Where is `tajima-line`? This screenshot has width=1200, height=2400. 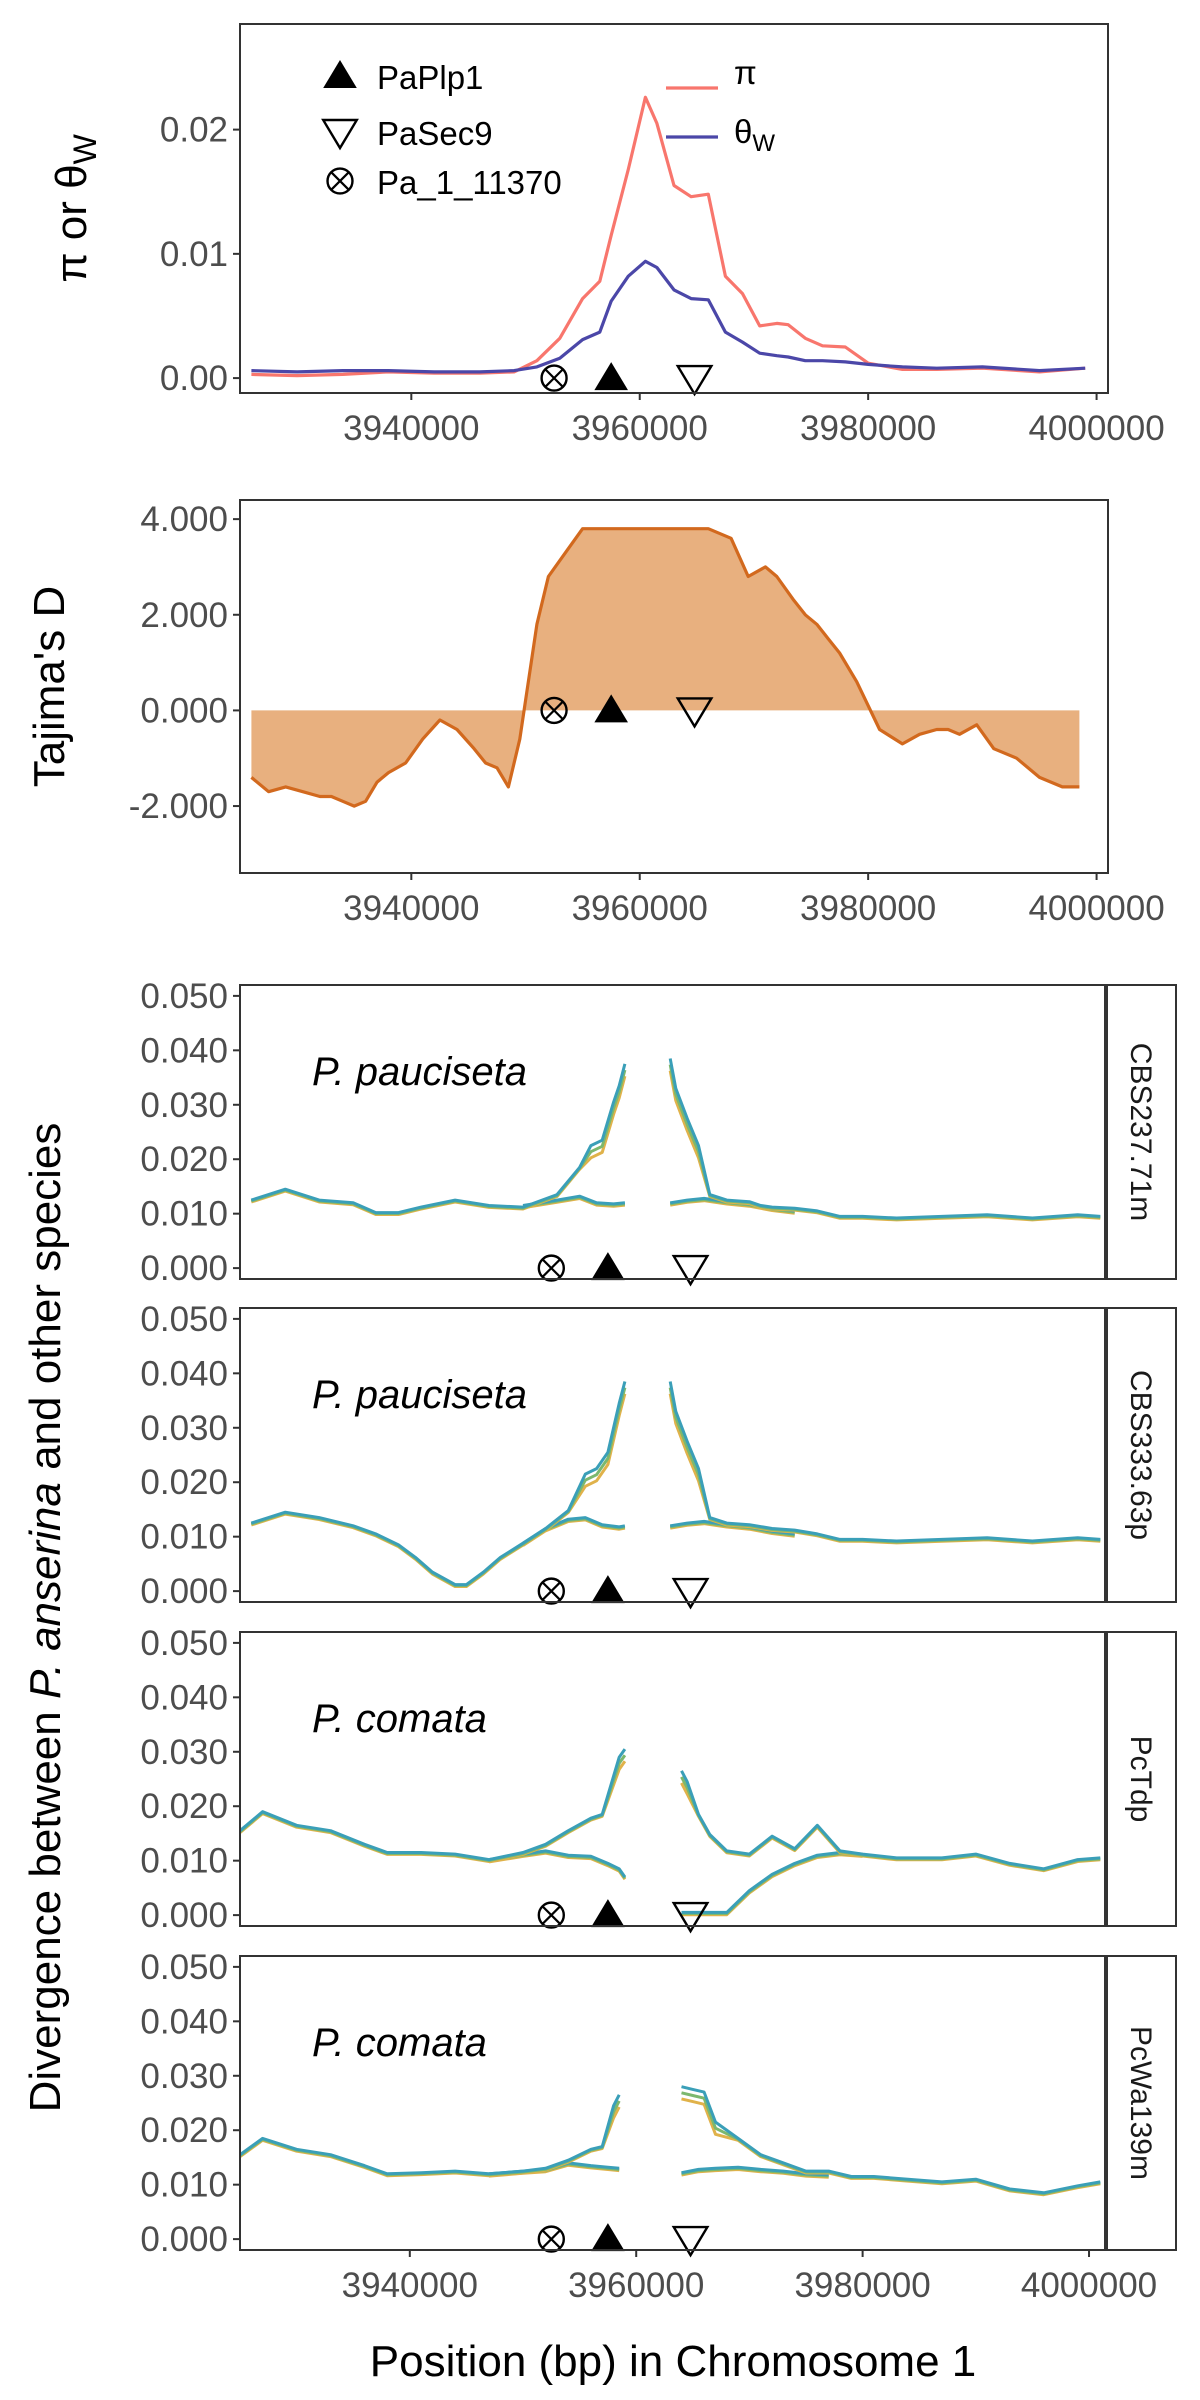 tajima-line is located at coordinates (665, 667).